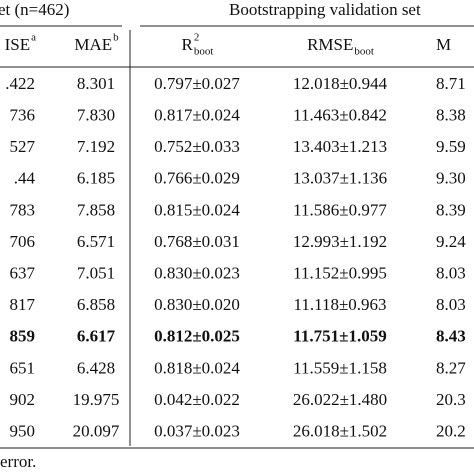 The width and height of the screenshot is (474, 474). I want to click on table-cell: 7.051, so click(96, 273).